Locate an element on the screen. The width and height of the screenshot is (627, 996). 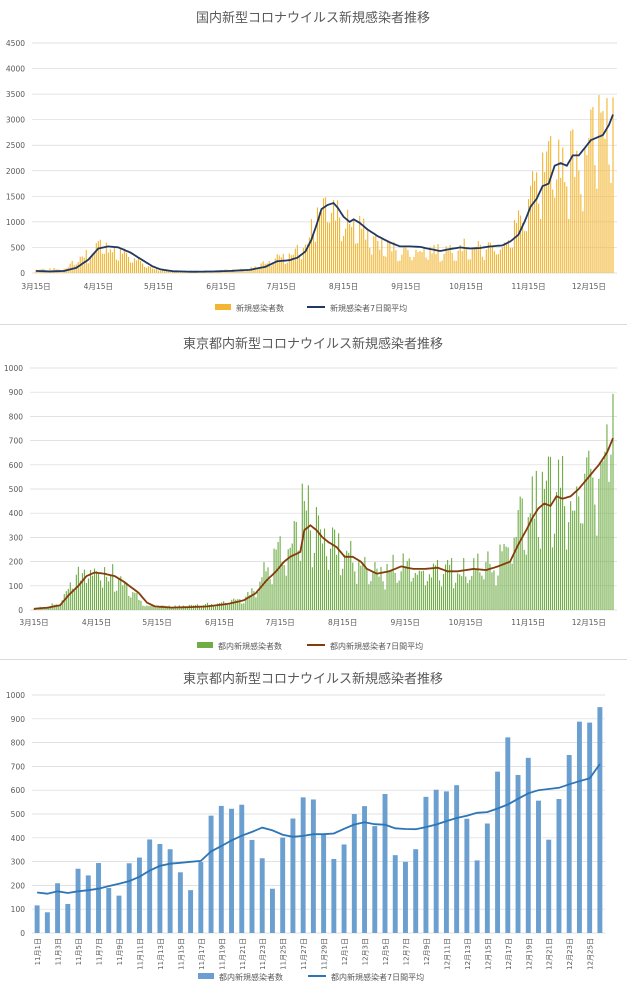
x-tick-label: 12月11日 is located at coordinates (447, 954).